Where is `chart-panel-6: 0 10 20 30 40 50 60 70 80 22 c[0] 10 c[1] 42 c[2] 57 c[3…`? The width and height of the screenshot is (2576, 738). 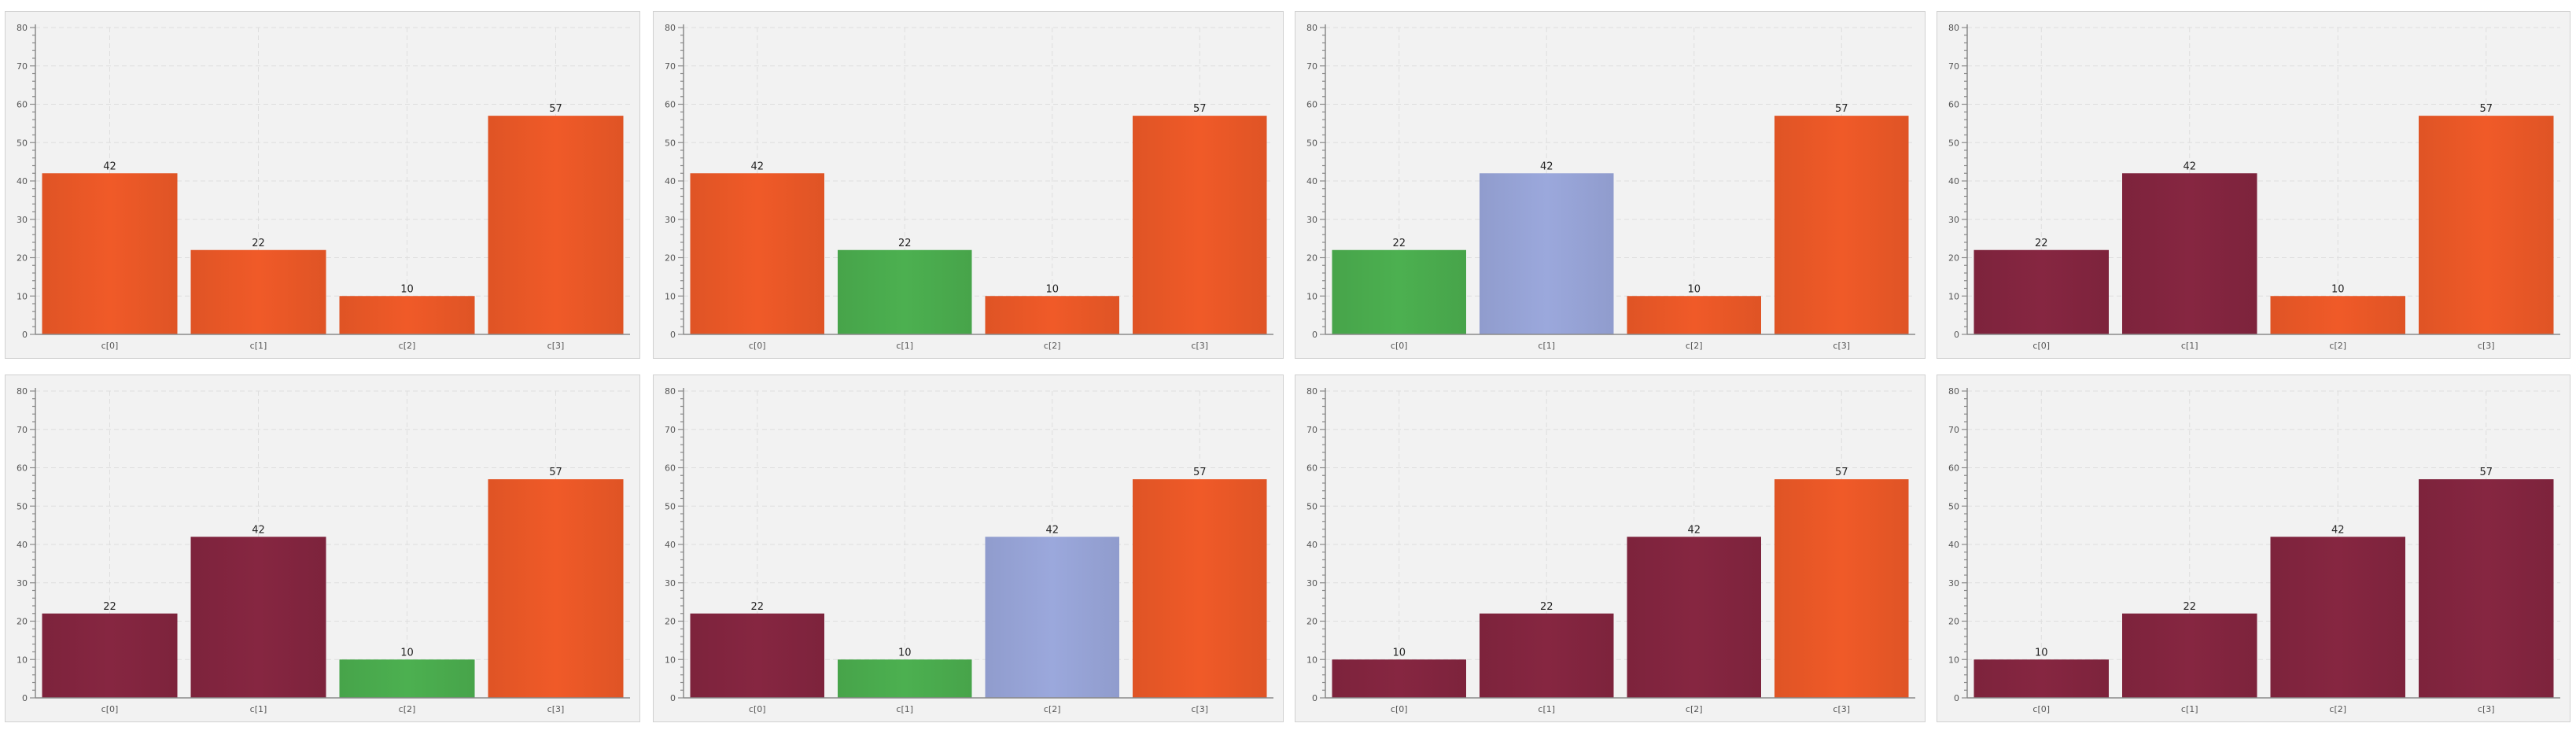
chart-panel-6: 0 10 20 30 40 50 60 70 80 22 c[0] 10 c[1] 42 c[2] 57 c[3… is located at coordinates (968, 548).